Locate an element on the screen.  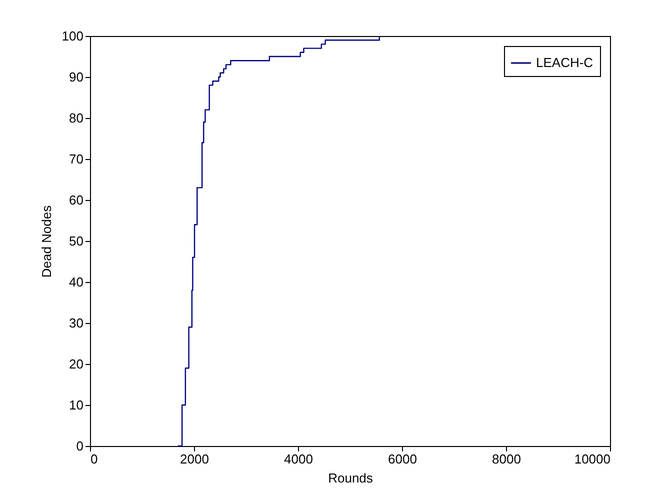
y-tick-label: 40 is located at coordinates (76, 282).